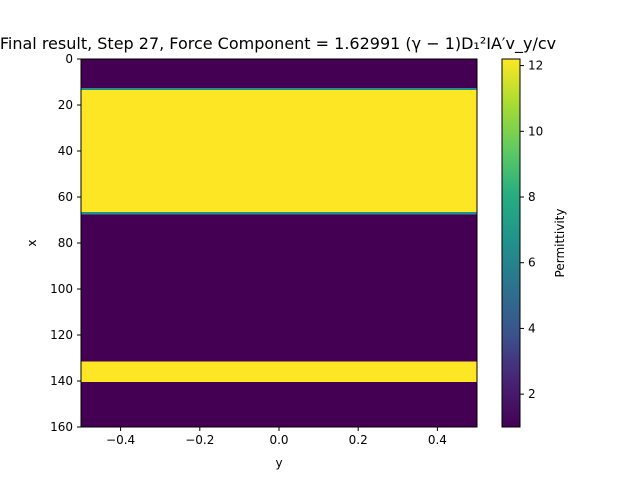 The height and width of the screenshot is (480, 640). I want to click on colorbar-tick-label: 4, so click(532, 328).